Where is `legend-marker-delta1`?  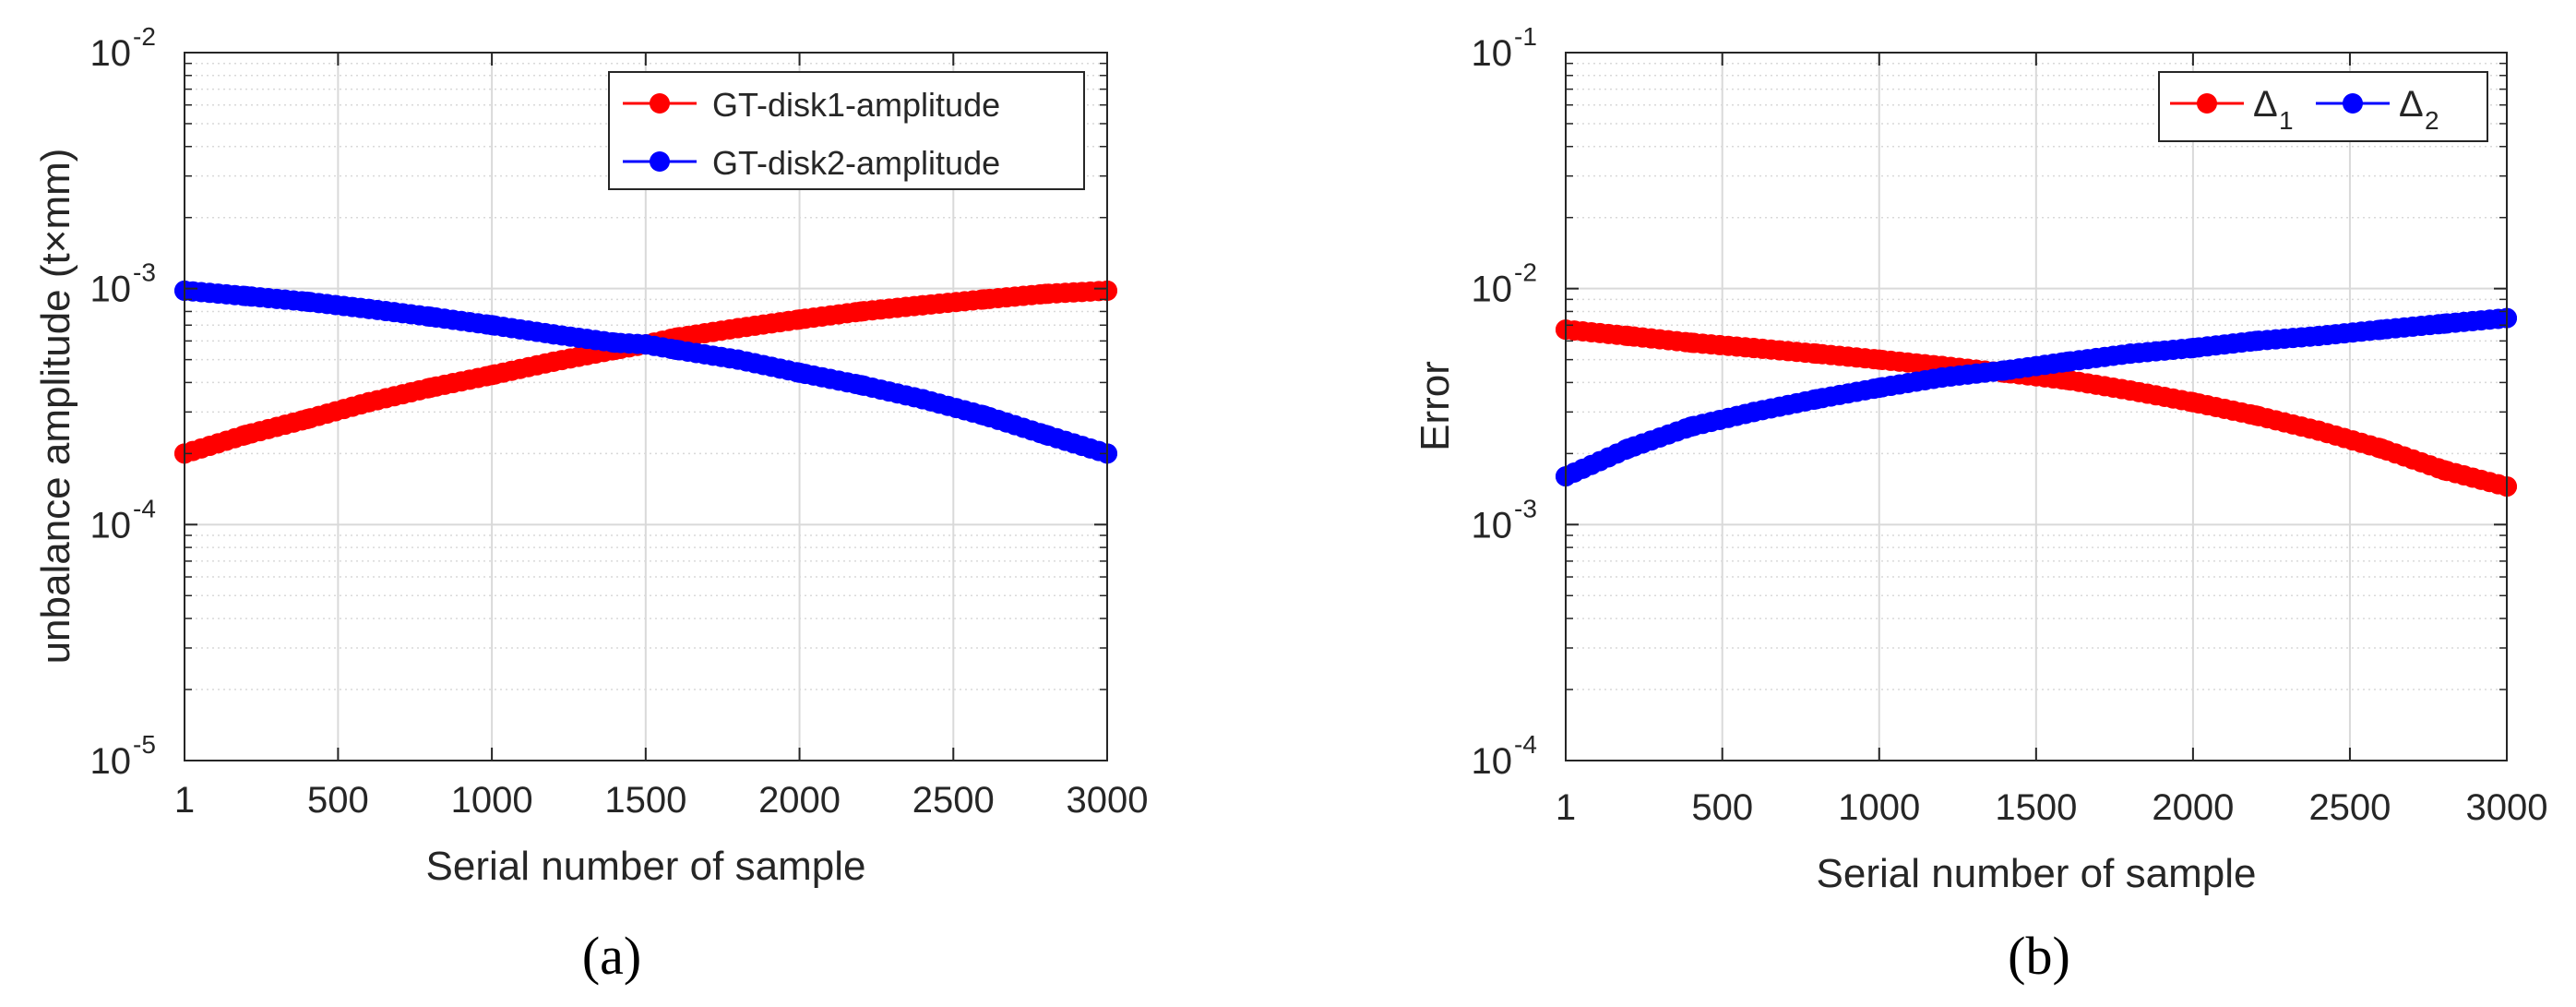
legend-marker-delta1 is located at coordinates (2207, 104).